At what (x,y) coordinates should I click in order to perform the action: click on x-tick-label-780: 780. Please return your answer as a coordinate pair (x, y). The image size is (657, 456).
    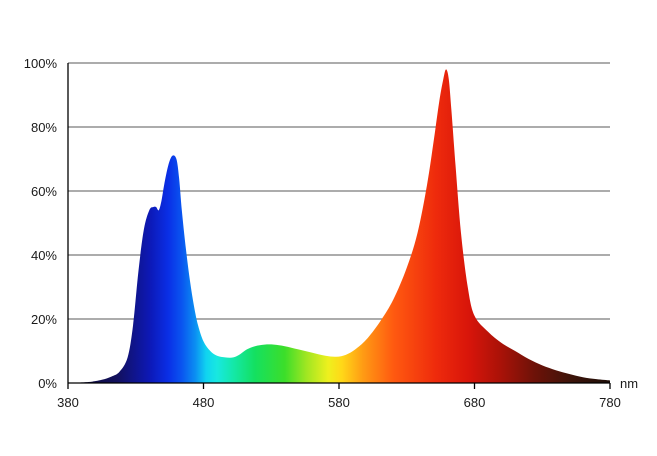
    Looking at the image, I should click on (610, 402).